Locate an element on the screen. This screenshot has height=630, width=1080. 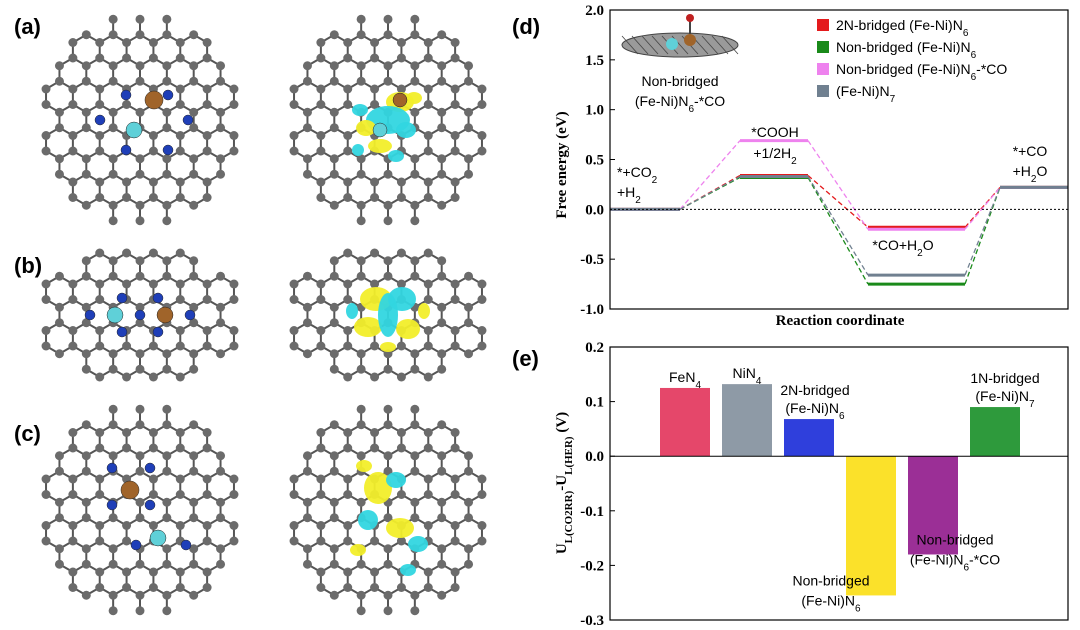
d-ytick-label: -0.5 is located at coordinates (592, 260).